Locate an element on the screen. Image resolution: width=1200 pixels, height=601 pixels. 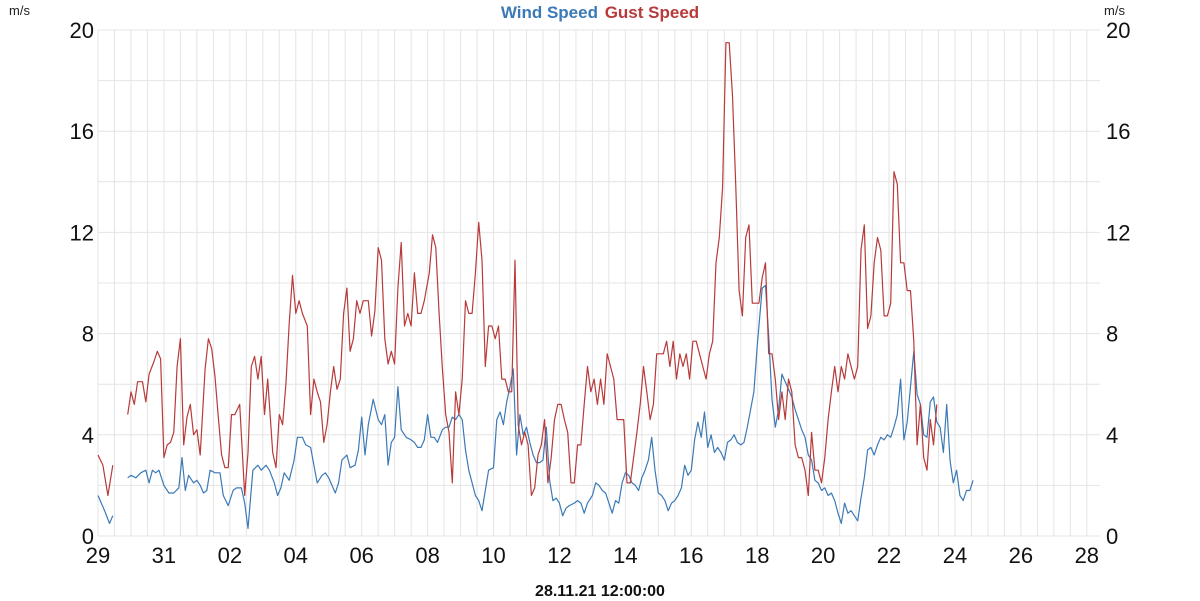
y-tick-label-left: 12 is located at coordinates (82, 232).